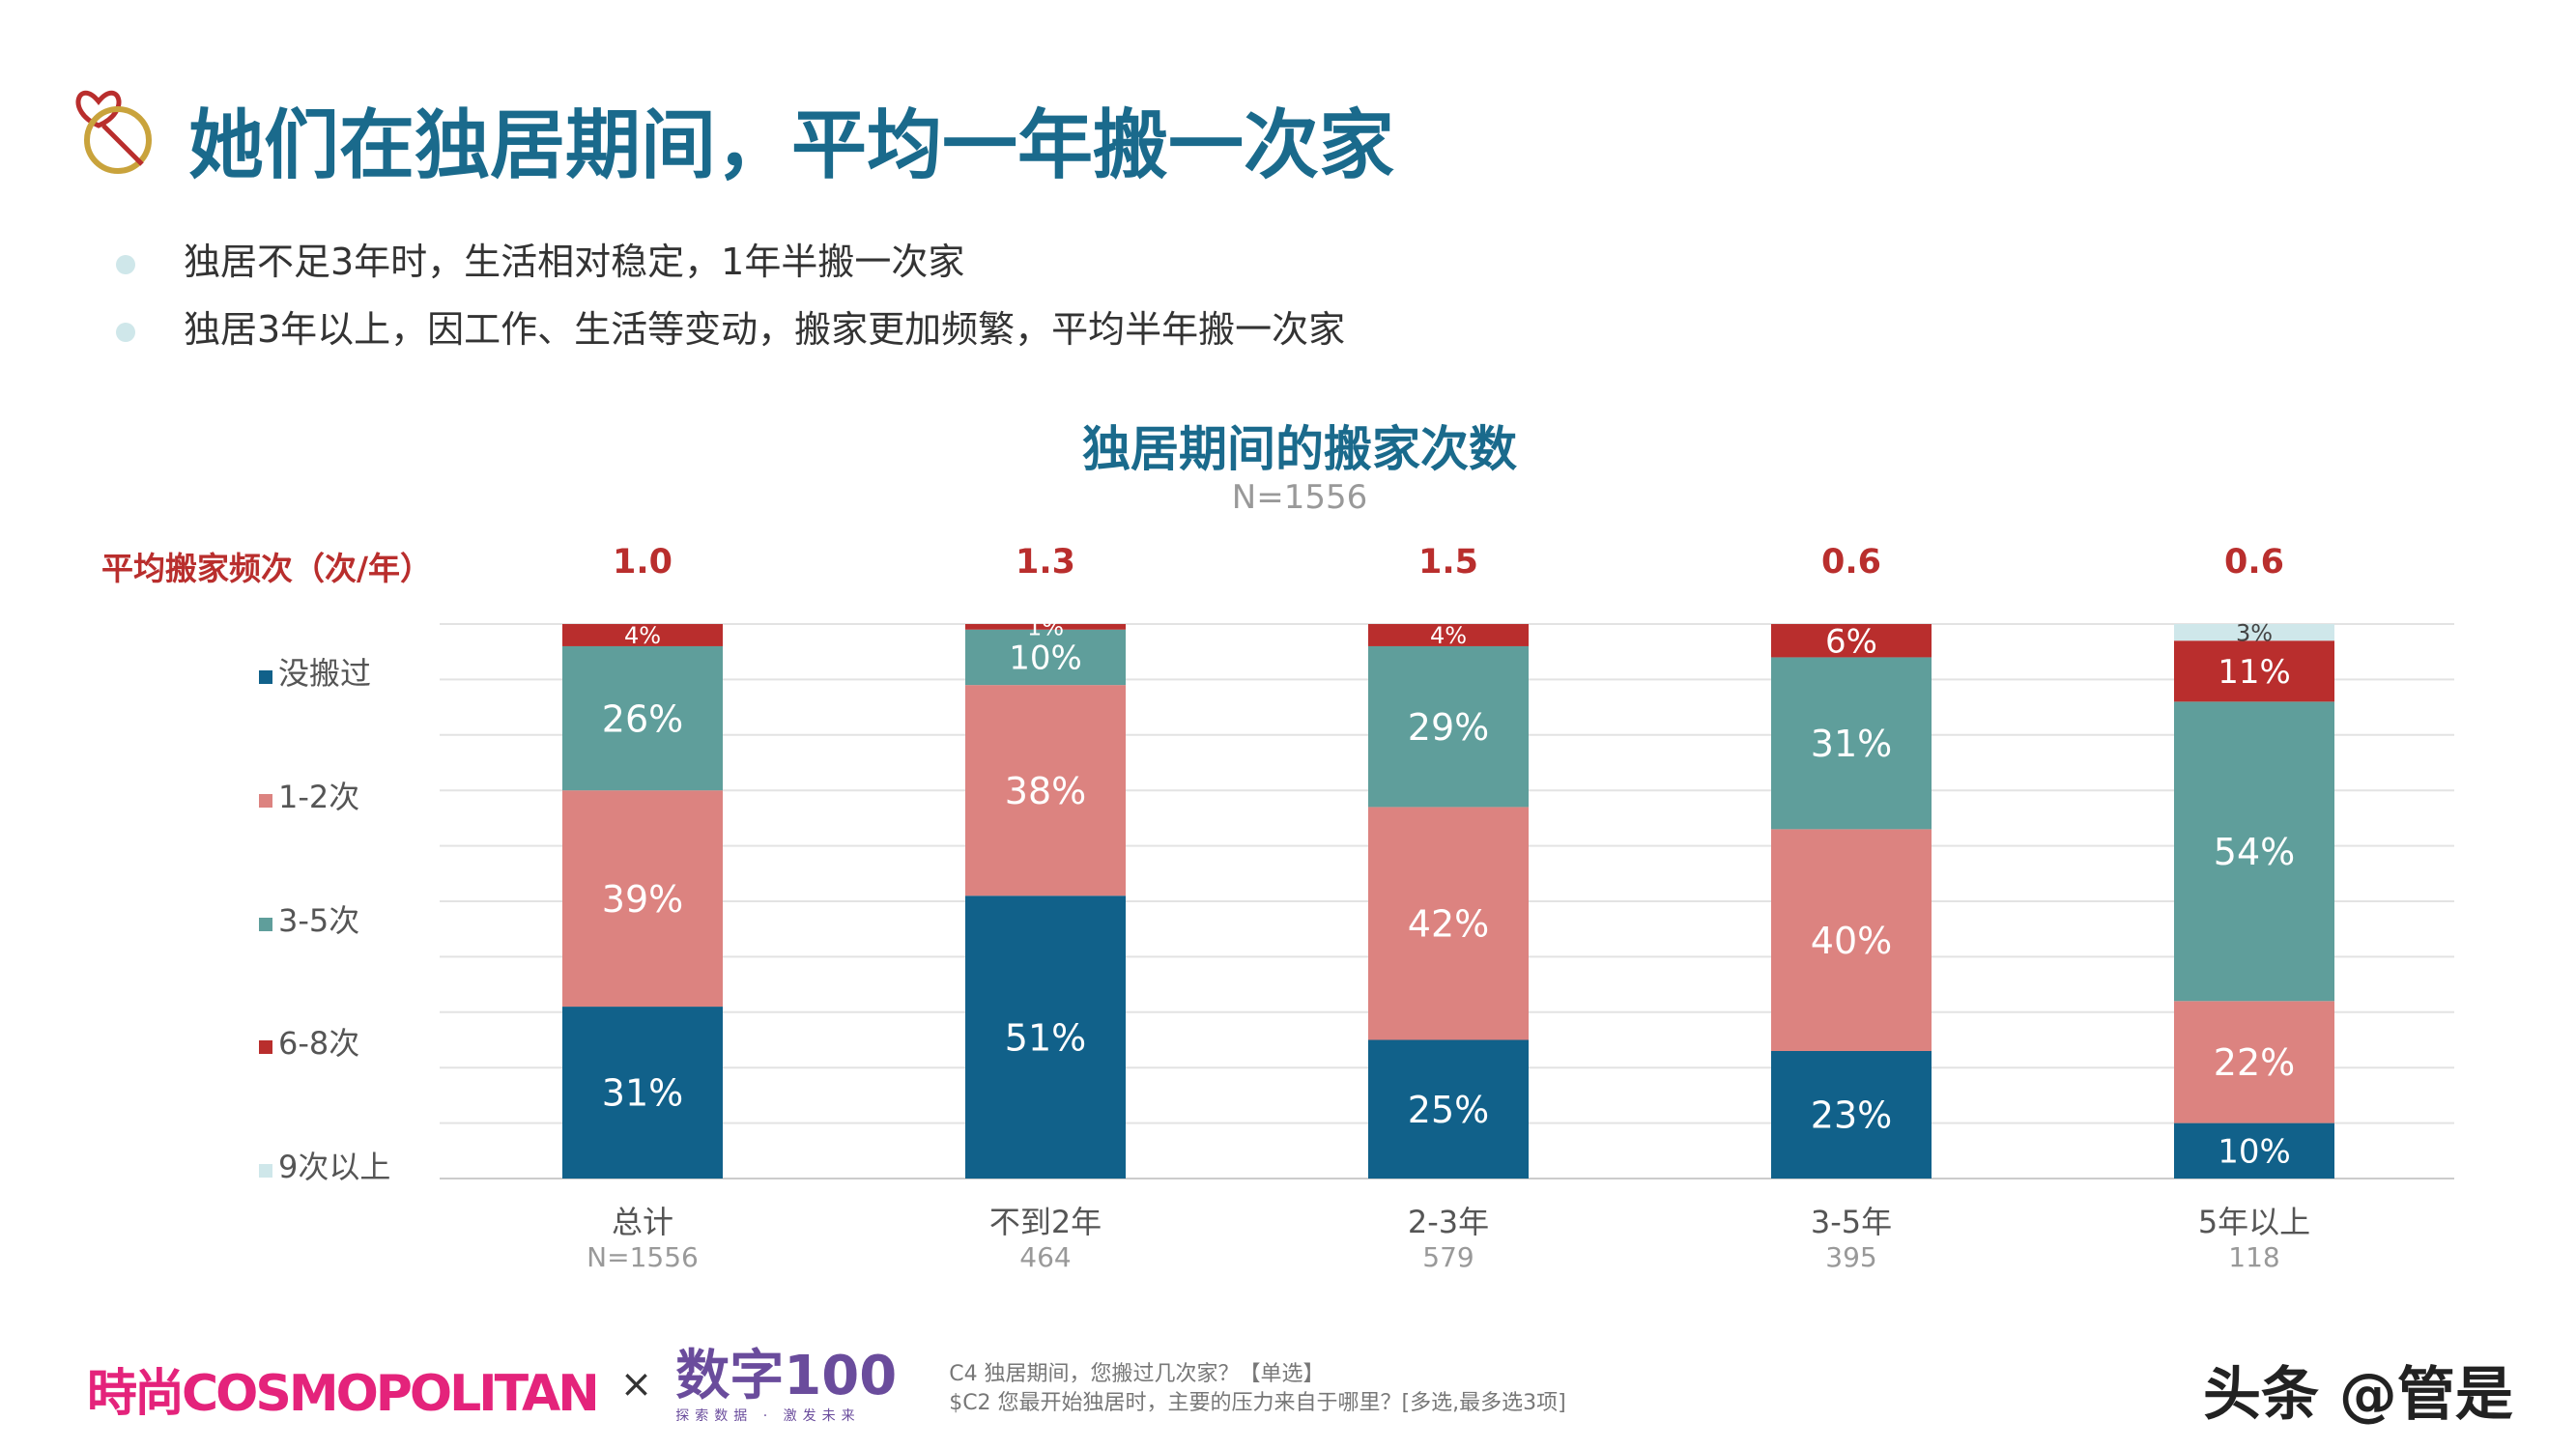 The width and height of the screenshot is (2576, 1449). What do you see at coordinates (116, 125) in the screenshot?
I see `key-heart-icon` at bounding box center [116, 125].